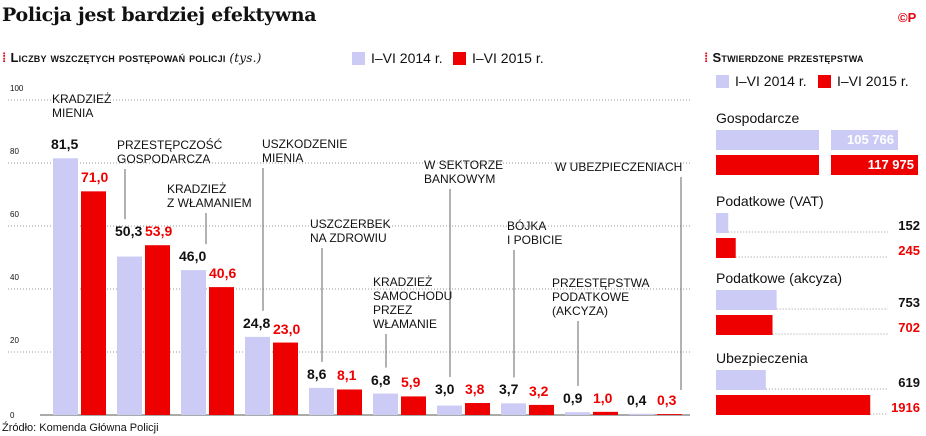  Describe the element at coordinates (95, 177) in the screenshot. I see `value-label-2015: 71,0` at that location.